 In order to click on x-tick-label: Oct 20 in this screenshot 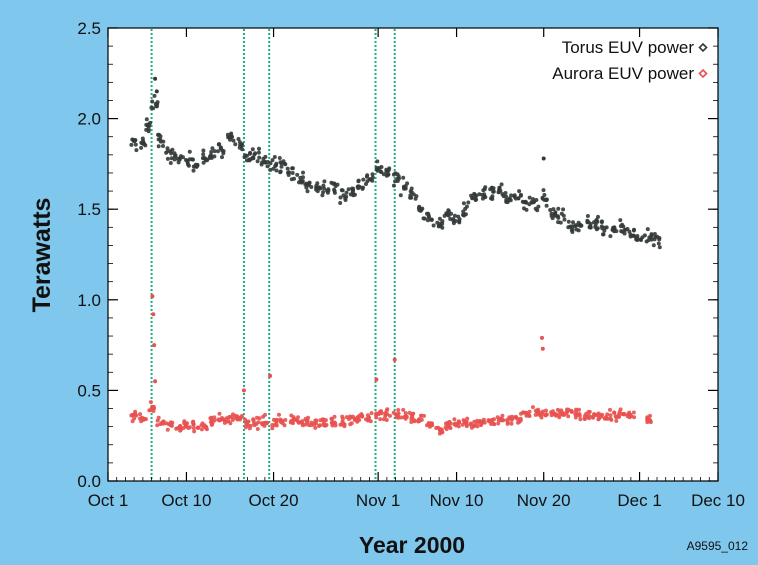, I will do `click(274, 500)`.